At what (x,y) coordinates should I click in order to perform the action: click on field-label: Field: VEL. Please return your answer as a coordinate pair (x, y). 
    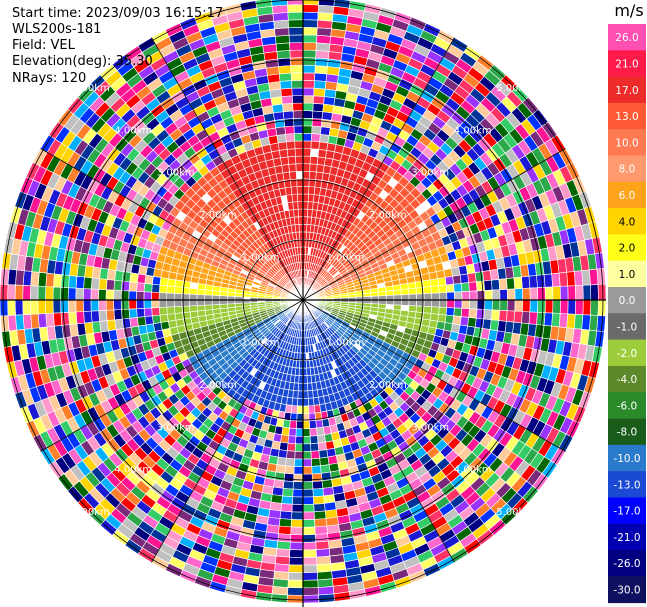
    Looking at the image, I should click on (43, 45).